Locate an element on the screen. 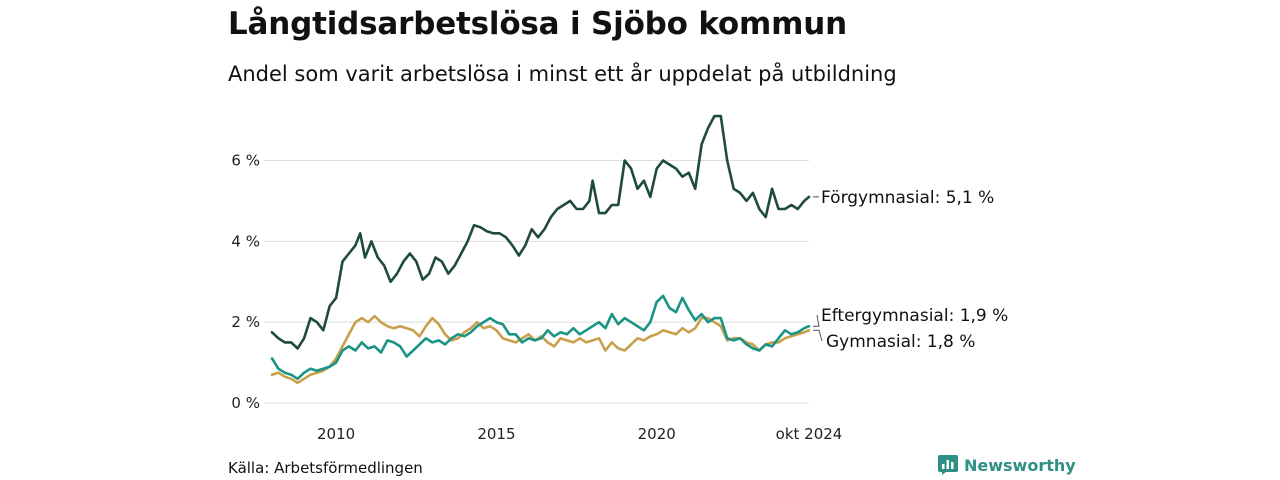  newsworthy-logo-icon is located at coordinates (948, 465).